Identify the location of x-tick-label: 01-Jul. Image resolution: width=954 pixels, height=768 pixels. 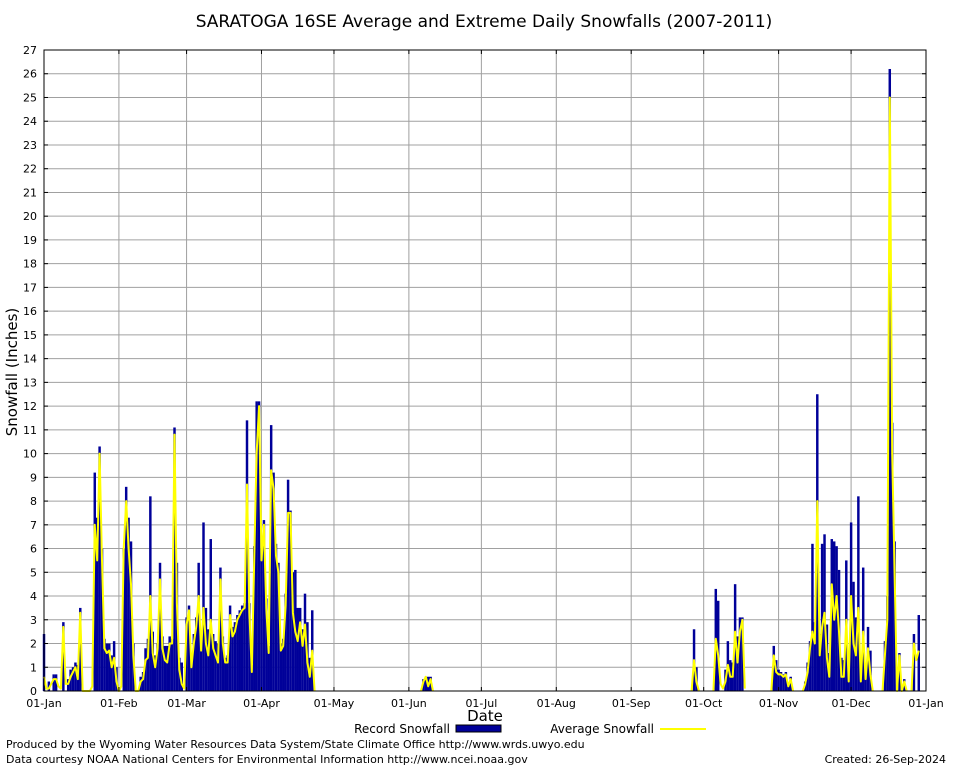
(481, 703).